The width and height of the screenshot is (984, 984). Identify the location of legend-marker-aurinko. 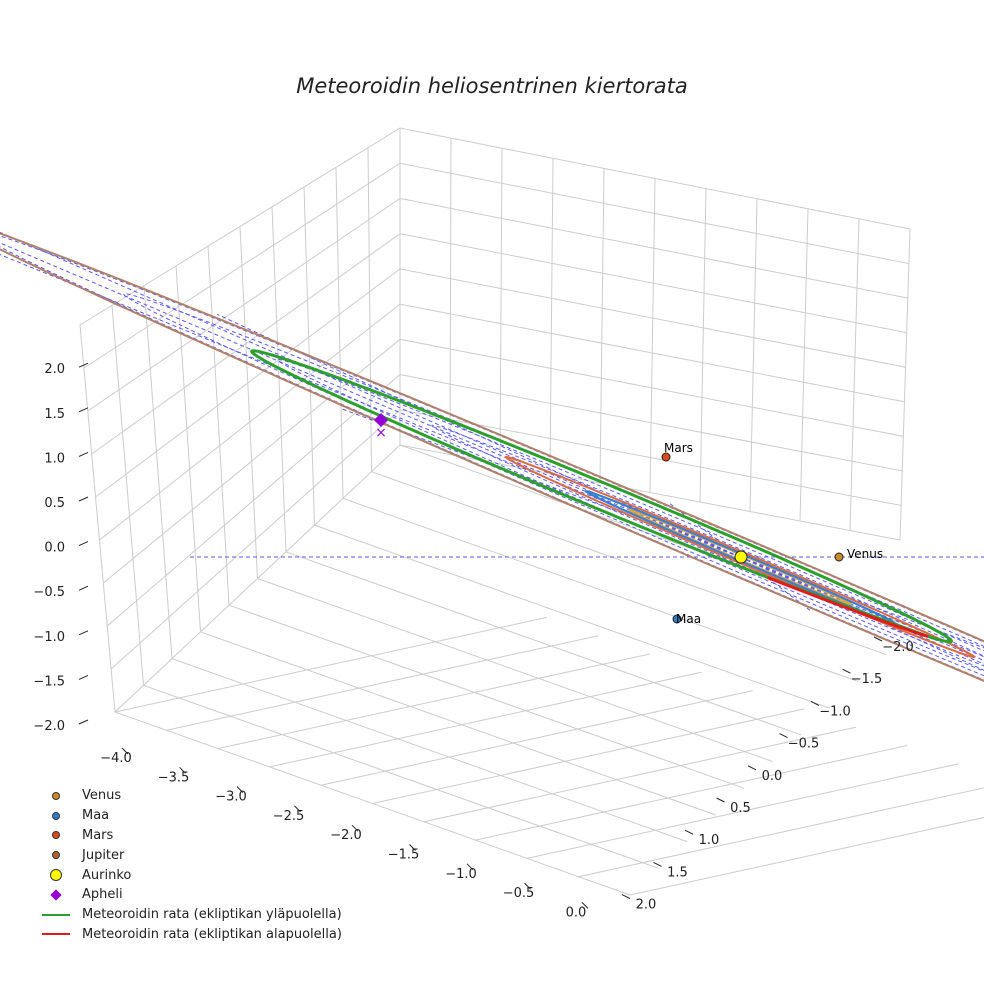
(57, 875).